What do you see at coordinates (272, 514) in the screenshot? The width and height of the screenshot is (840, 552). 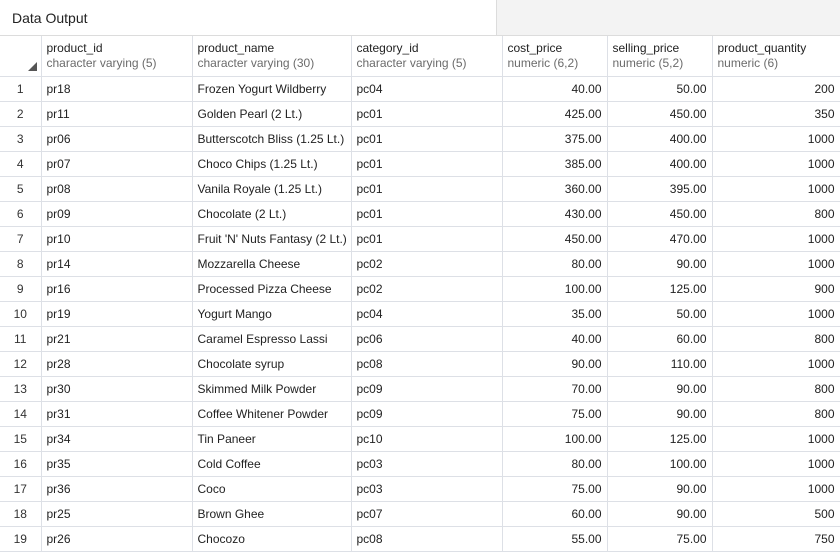 I see `cell-product-name: Brown Ghee` at bounding box center [272, 514].